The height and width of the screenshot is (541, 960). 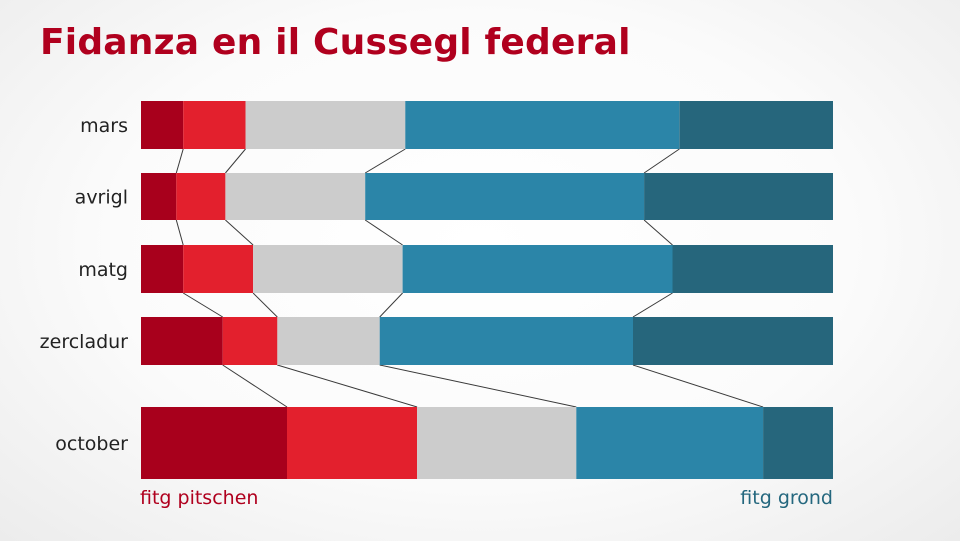 I want to click on row-label-matg: matg, so click(x=103, y=270).